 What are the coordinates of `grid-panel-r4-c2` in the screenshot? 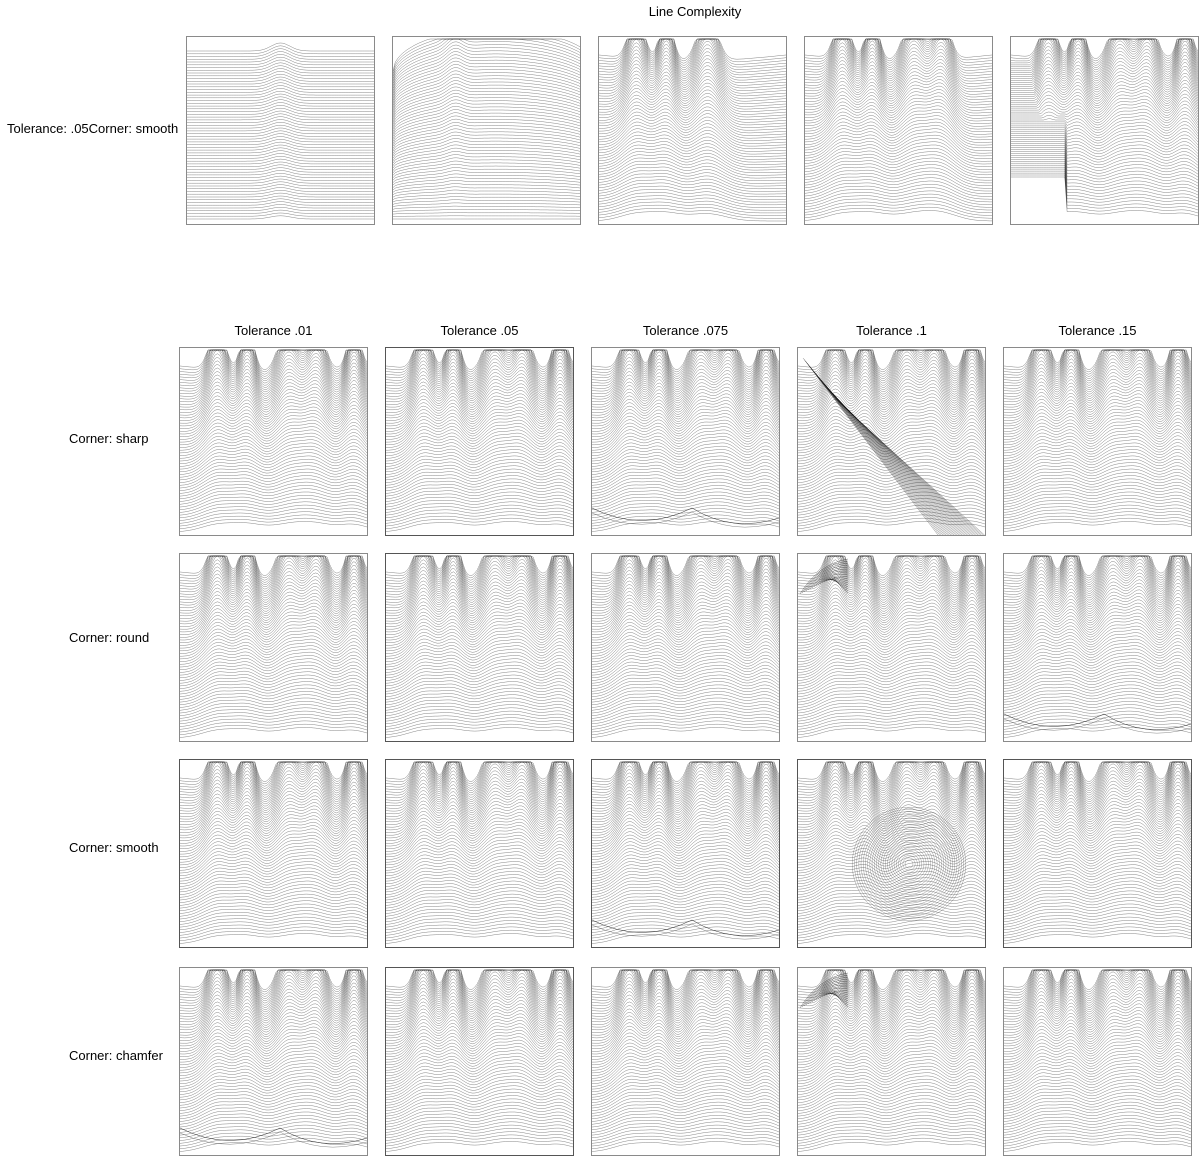 It's located at (479, 1061).